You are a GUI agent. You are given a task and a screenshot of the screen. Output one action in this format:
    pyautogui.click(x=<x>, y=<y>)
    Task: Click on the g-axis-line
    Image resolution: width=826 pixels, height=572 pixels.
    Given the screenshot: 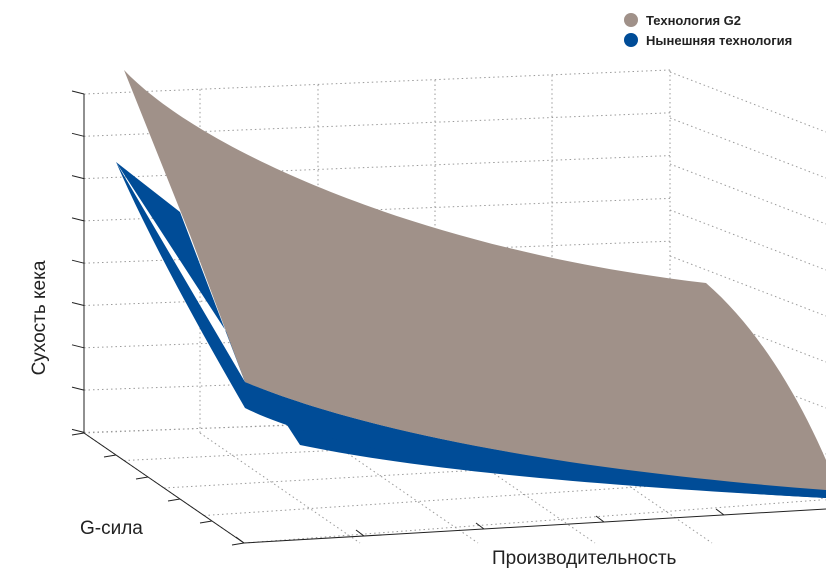 What is the action you would take?
    pyautogui.click(x=164, y=488)
    